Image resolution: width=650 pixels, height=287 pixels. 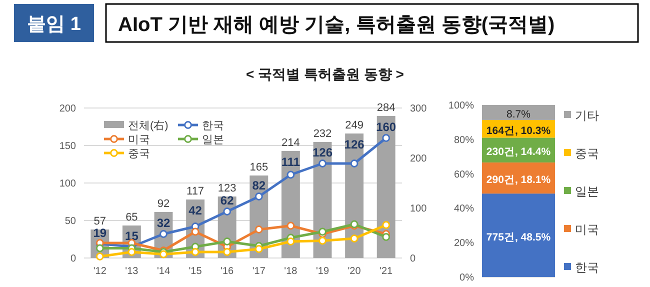 I want to click on data-label: 249, so click(x=354, y=126).